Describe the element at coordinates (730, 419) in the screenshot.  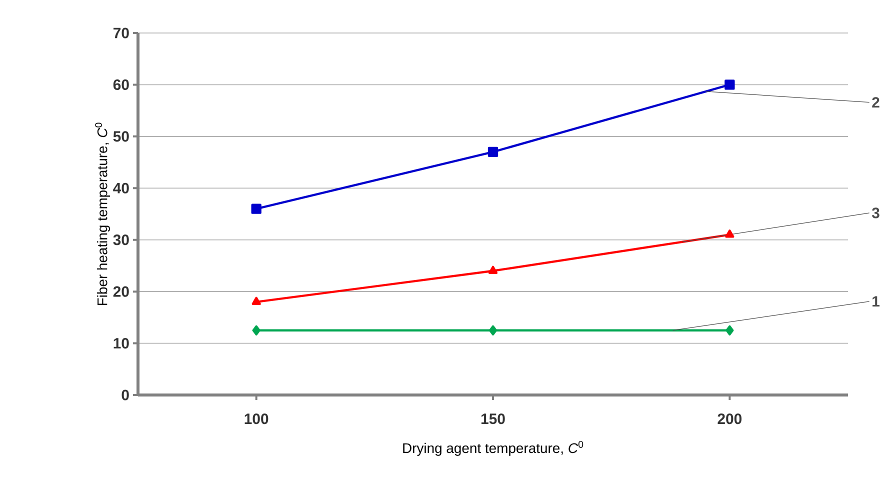
I see `x-tick-label: 200` at that location.